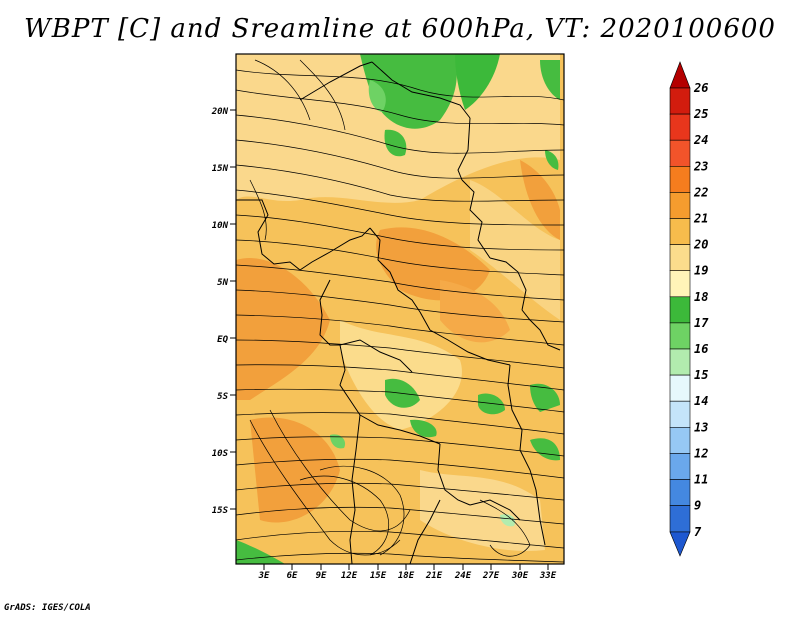 This screenshot has height=618, width=800. What do you see at coordinates (292, 576) in the screenshot?
I see `x-tick-label: 6E` at bounding box center [292, 576].